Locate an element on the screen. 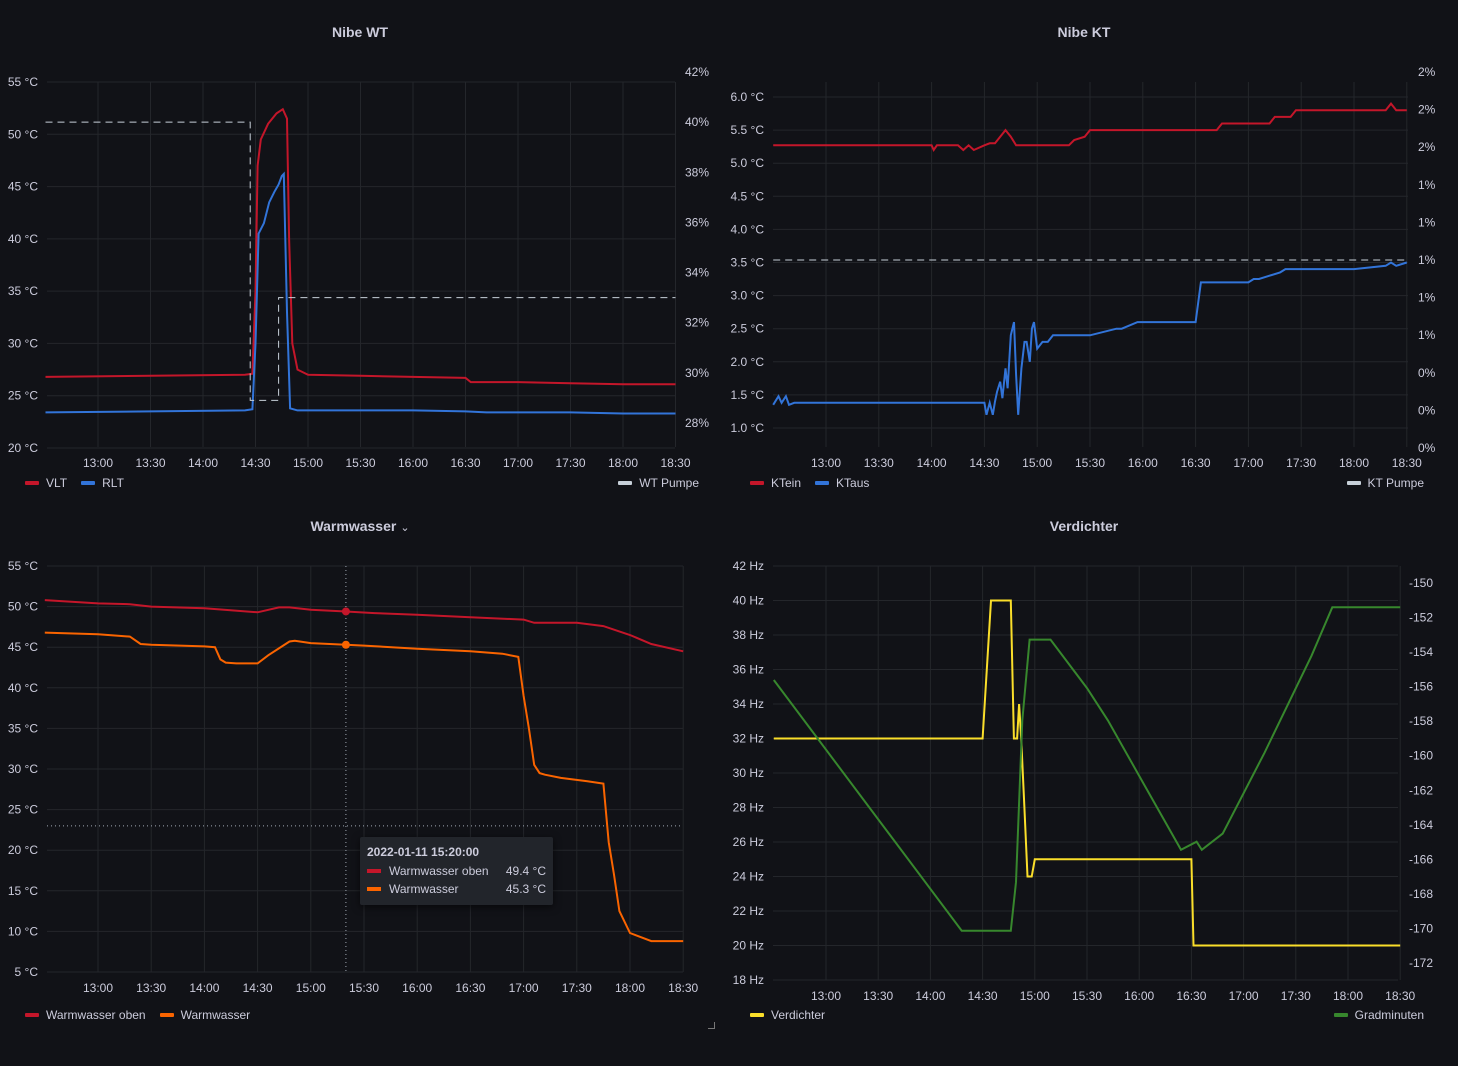 This screenshot has height=1066, width=1458. legend-item: Verdichter is located at coordinates (787, 1015).